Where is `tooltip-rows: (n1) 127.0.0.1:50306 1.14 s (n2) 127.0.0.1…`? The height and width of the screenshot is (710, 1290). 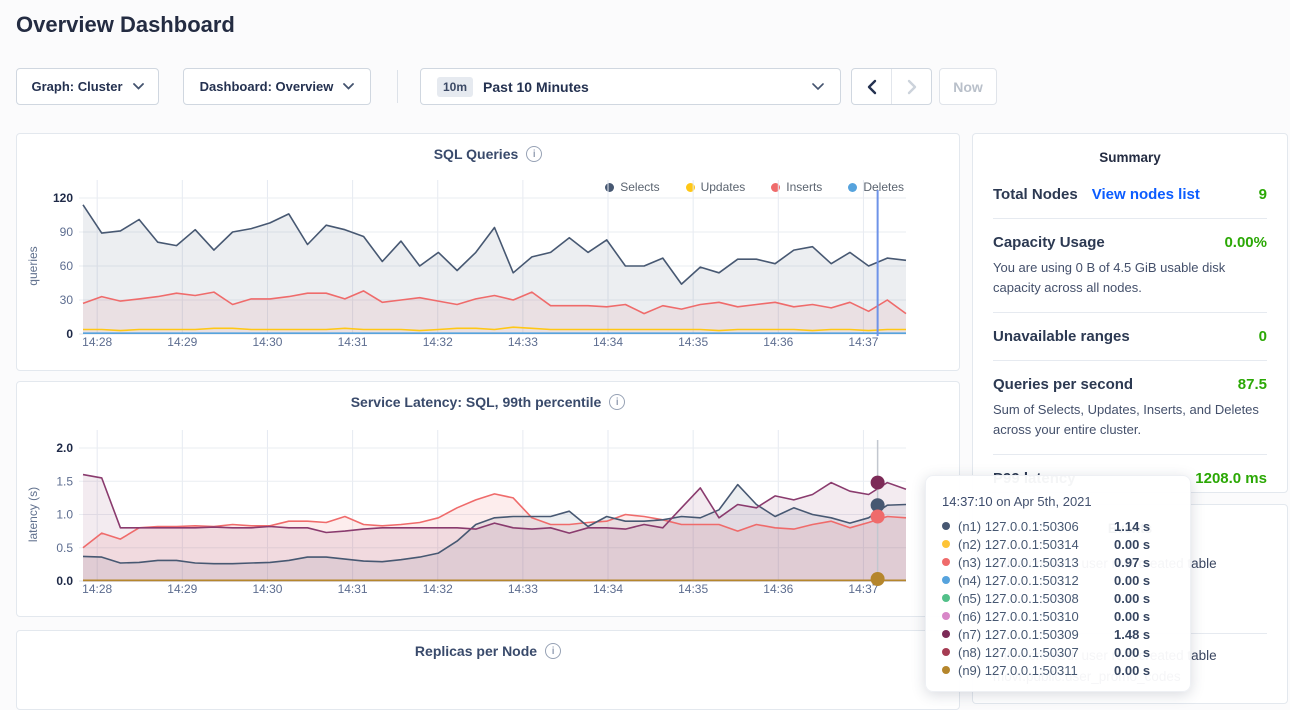
tooltip-rows: (n1) 127.0.0.1:50306 1.14 s (n2) 127.0.0.1… is located at coordinates (1058, 598).